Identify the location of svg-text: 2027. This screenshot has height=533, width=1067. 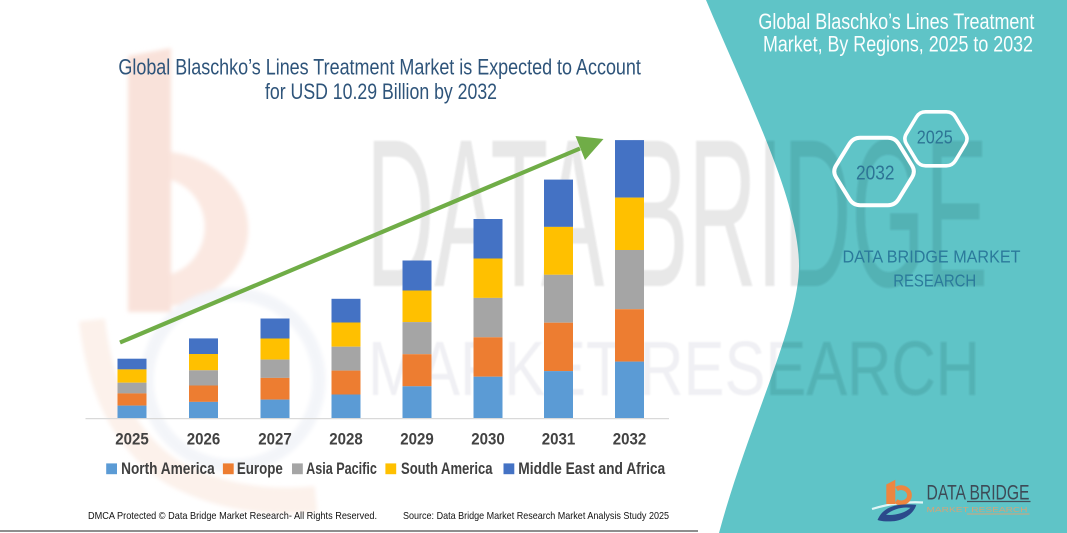
(275, 439).